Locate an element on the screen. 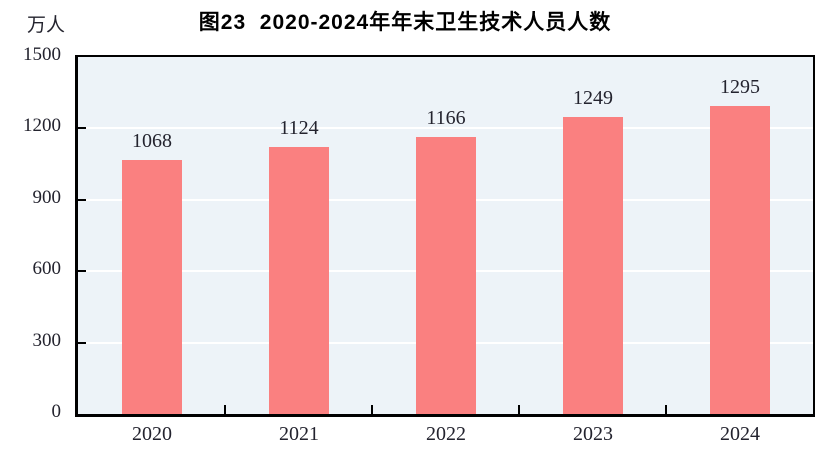 The width and height of the screenshot is (832, 461). x-axis-tick-labels: 2020 2021 2022 2023 2024 is located at coordinates (445, 437).